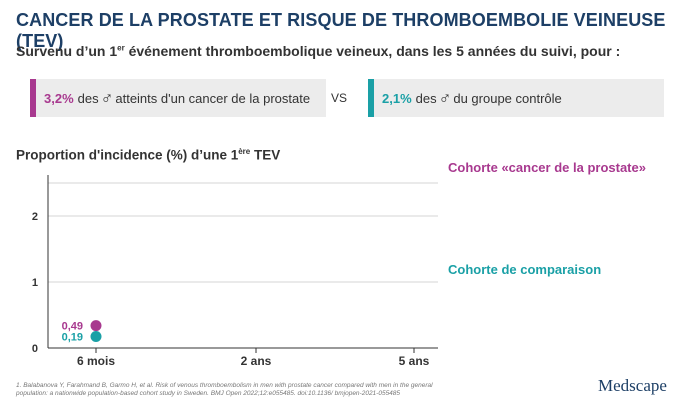 This screenshot has width=690, height=410. What do you see at coordinates (96, 336) in the screenshot?
I see `data-point-comparison` at bounding box center [96, 336].